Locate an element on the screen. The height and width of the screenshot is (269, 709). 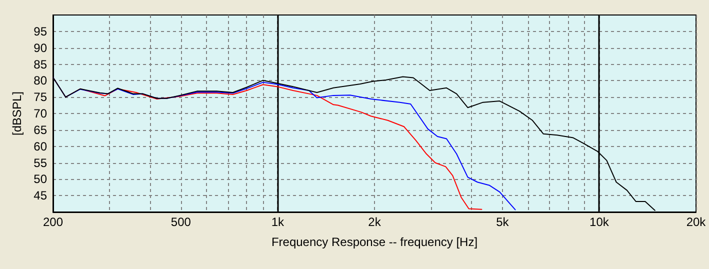
y-tick-label: 75 is located at coordinates (41, 97).